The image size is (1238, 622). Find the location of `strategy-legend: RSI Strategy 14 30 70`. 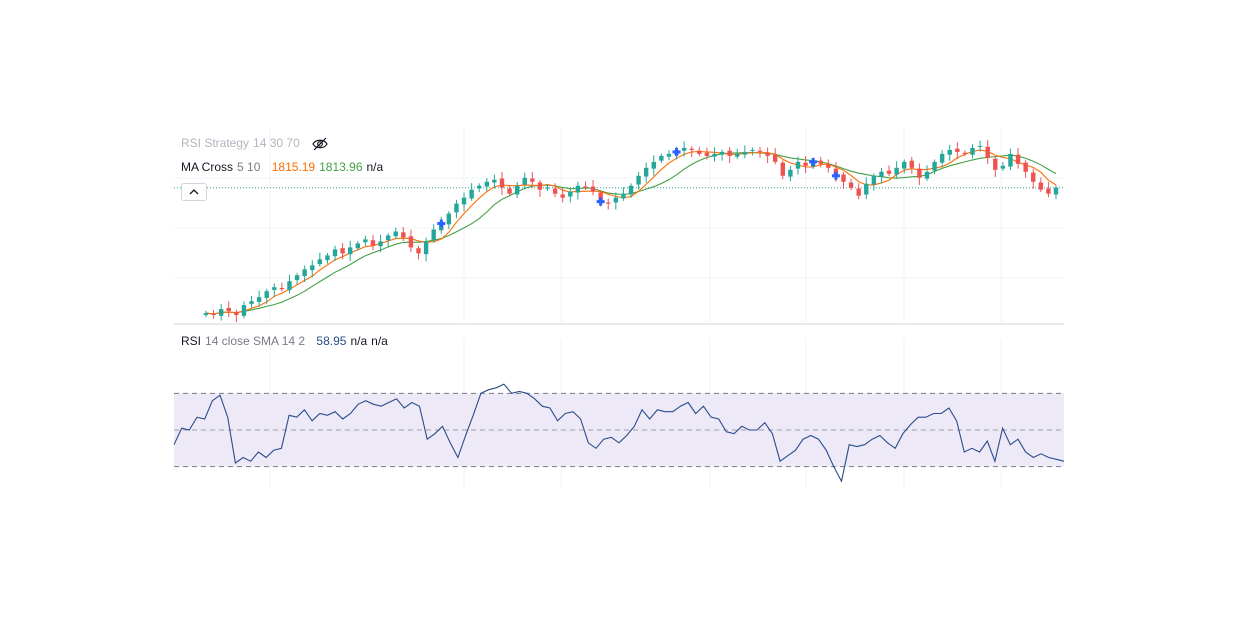

strategy-legend: RSI Strategy 14 30 70 is located at coordinates (255, 143).